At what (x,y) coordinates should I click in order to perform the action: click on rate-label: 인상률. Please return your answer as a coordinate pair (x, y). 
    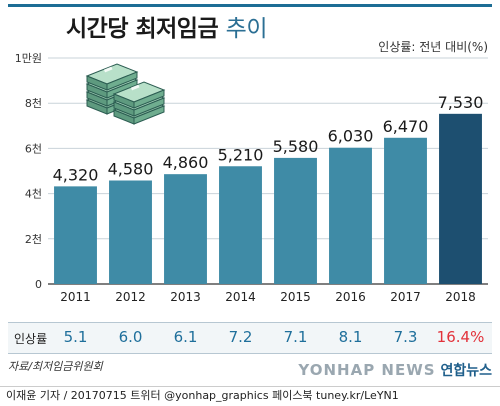
    Looking at the image, I should click on (31, 339).